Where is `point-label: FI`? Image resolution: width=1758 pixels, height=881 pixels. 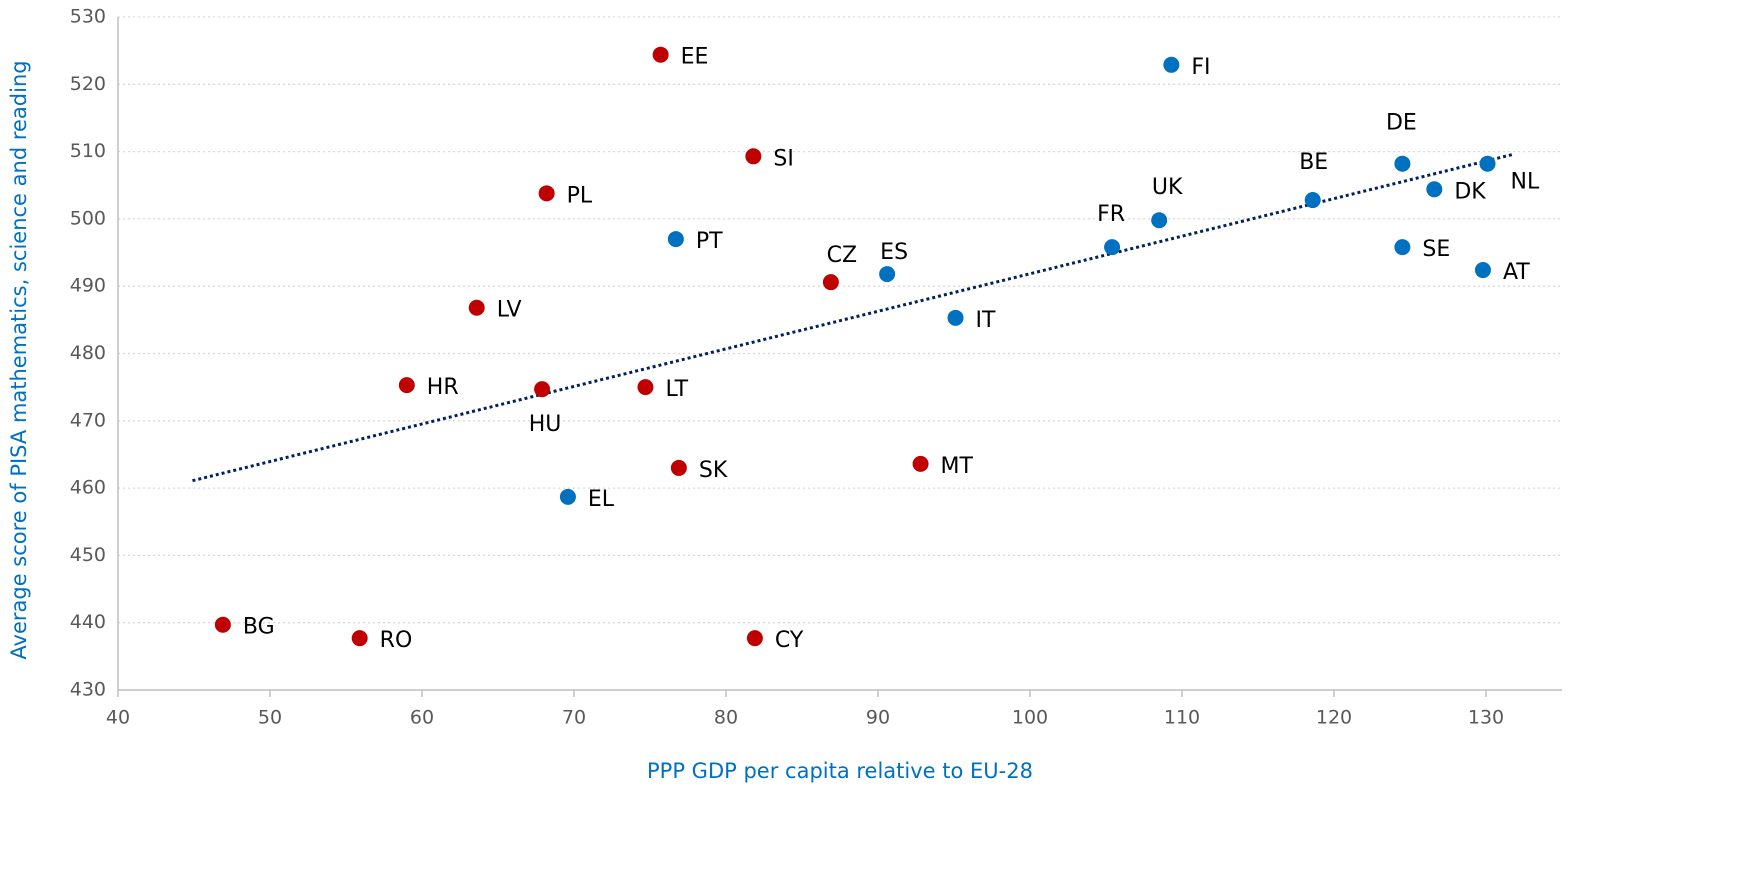 point-label: FI is located at coordinates (1200, 67).